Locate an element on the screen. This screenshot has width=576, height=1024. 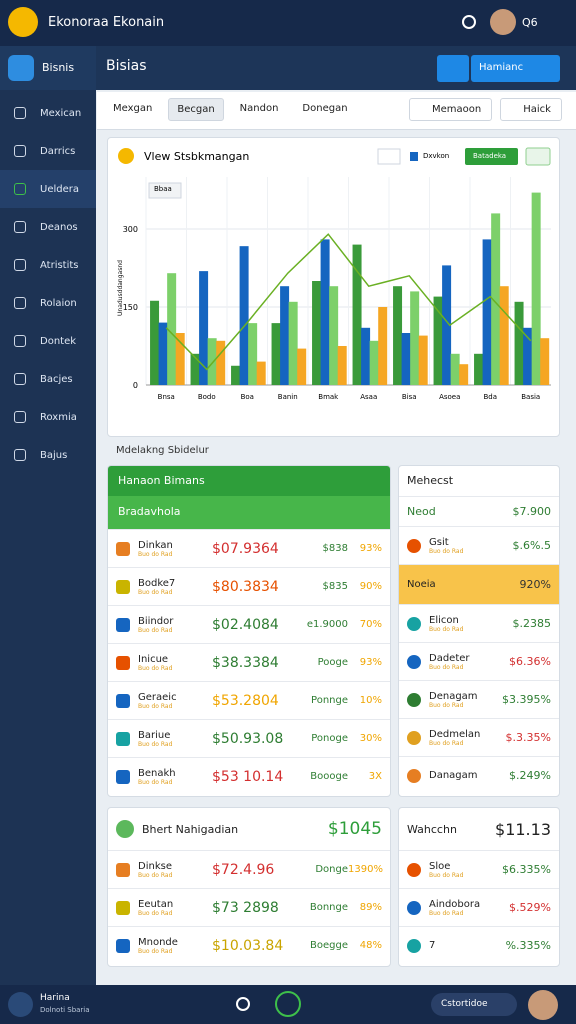
br-title: Wahcchn is located at coordinates (432, 829).